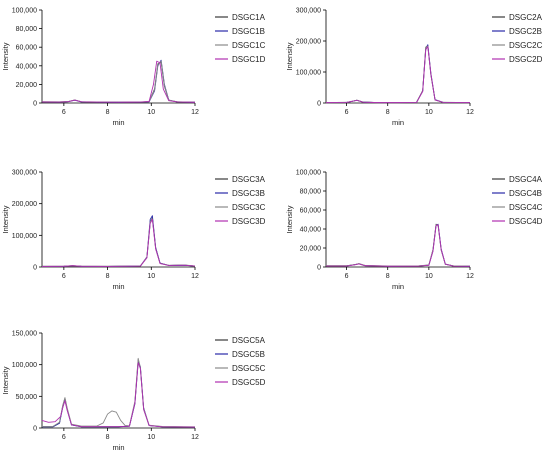 Image resolution: width=550 pixels, height=465 pixels. I want to click on legend-label: DSGC1B, so click(248, 31).